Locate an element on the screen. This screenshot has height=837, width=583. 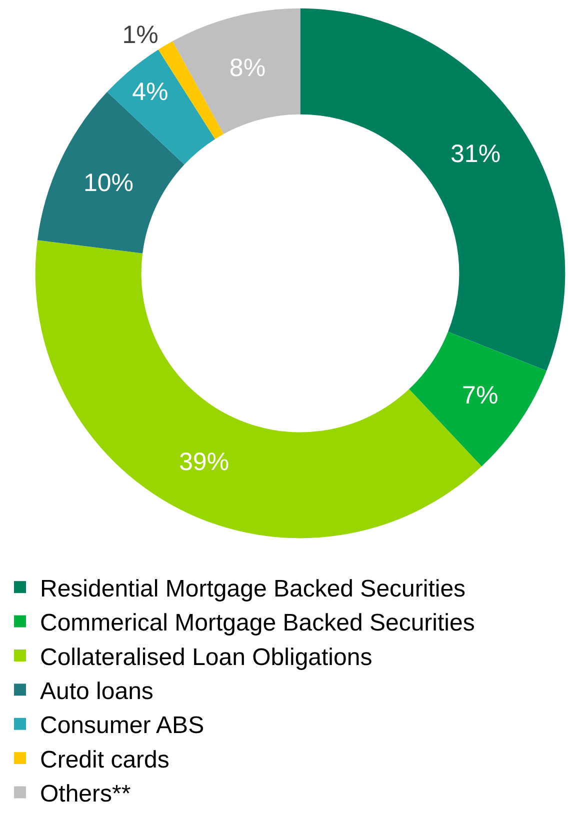
legend-label: Credit cards is located at coordinates (105, 760).